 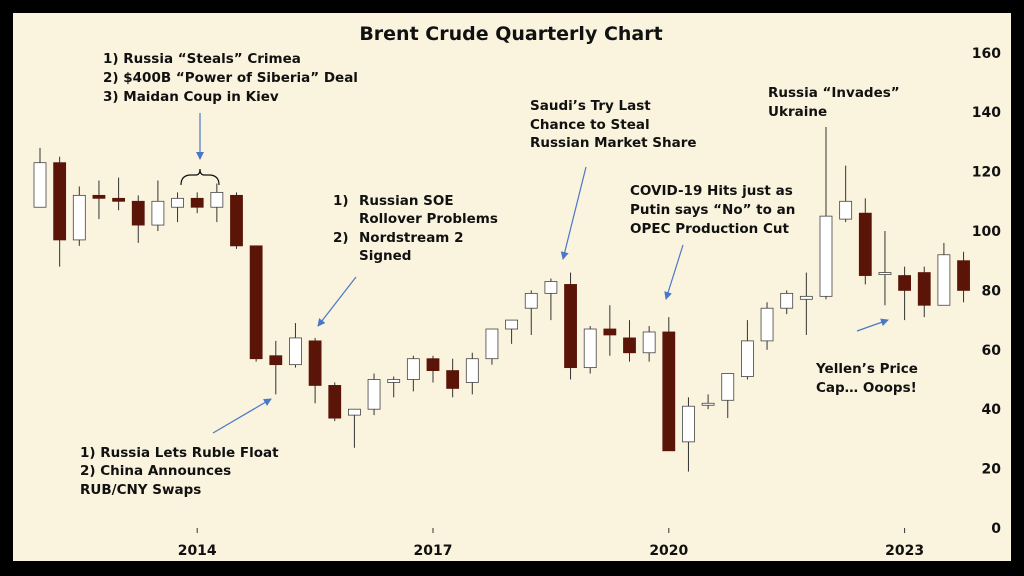 What do you see at coordinates (996, 529) in the screenshot?
I see `y-tick-label: 0` at bounding box center [996, 529].